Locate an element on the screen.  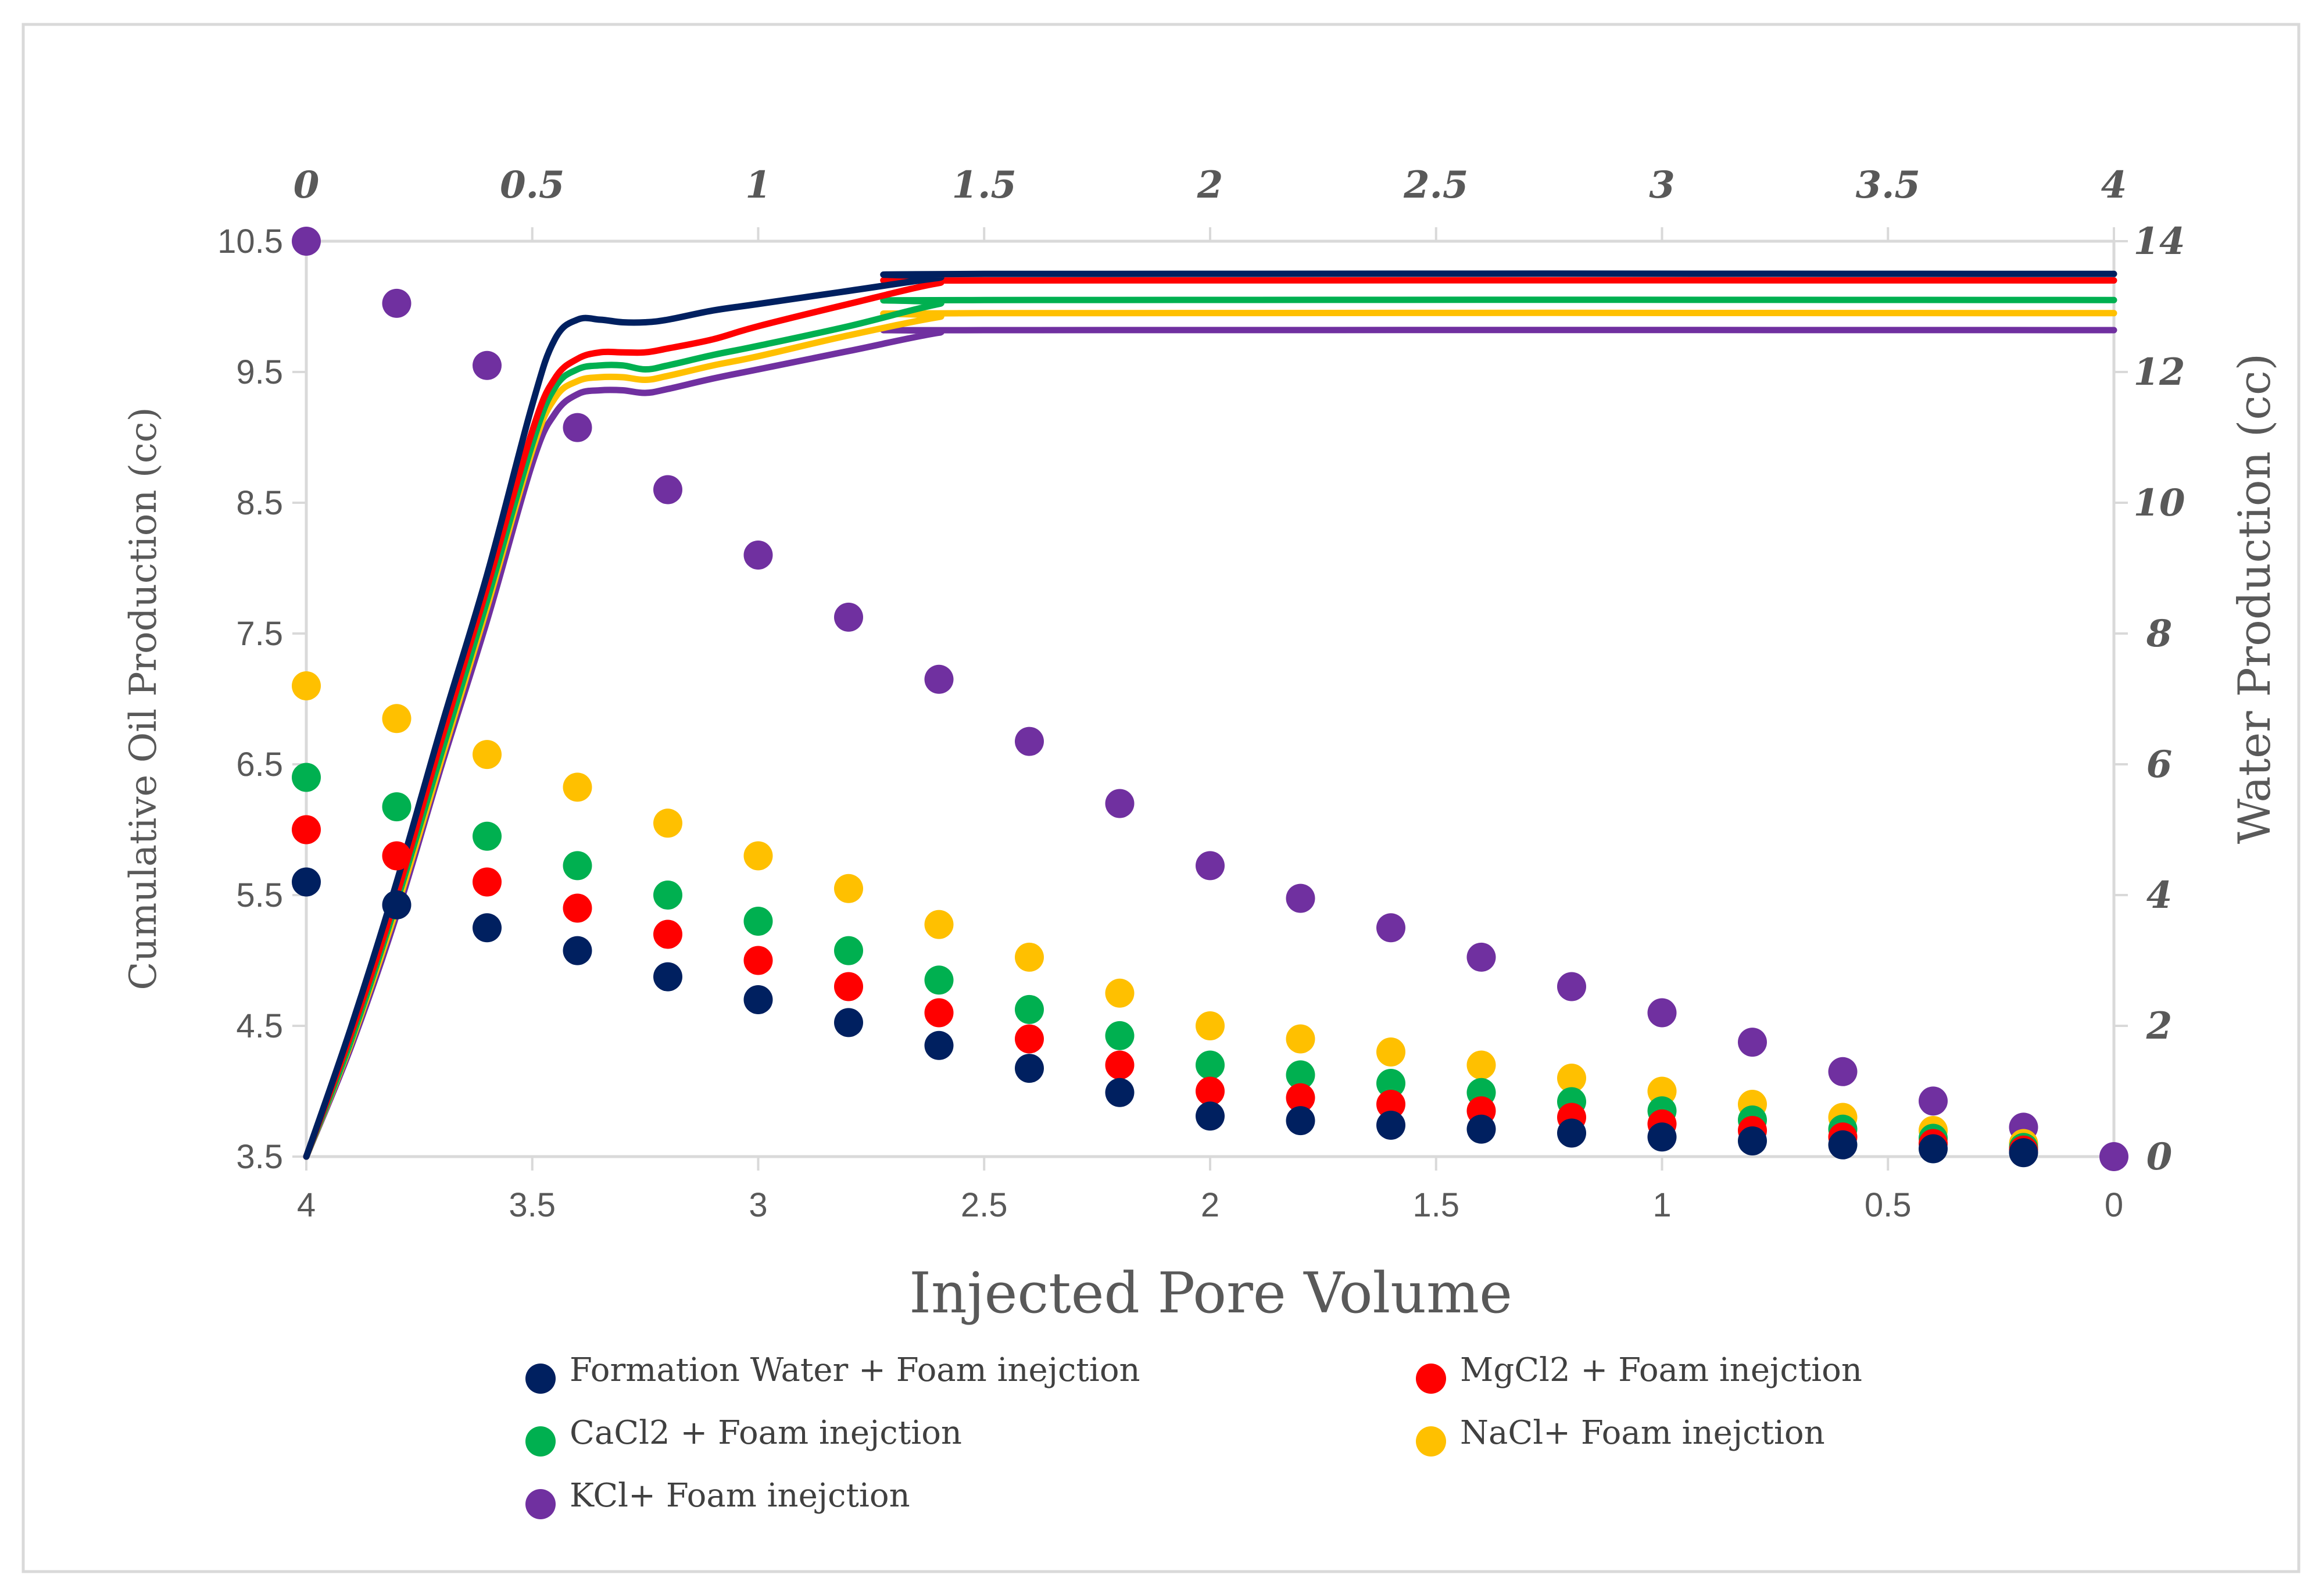
legend-item: MgCl2 + Foam inejction is located at coordinates (1639, 1373).